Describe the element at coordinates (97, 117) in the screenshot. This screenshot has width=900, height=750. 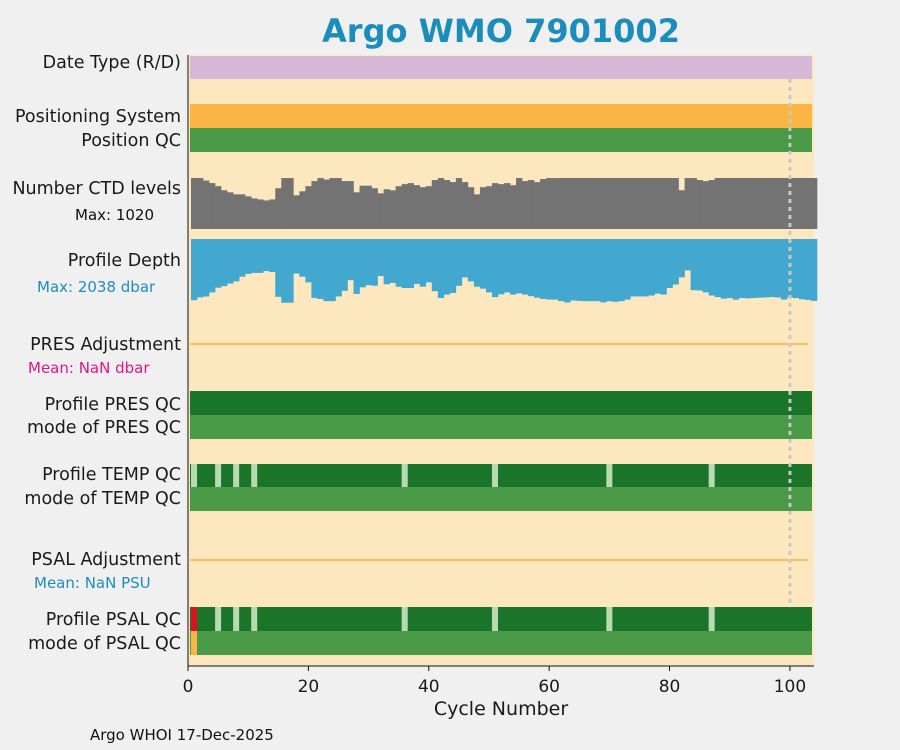
I see `label-positioning-system: Positioning System` at that location.